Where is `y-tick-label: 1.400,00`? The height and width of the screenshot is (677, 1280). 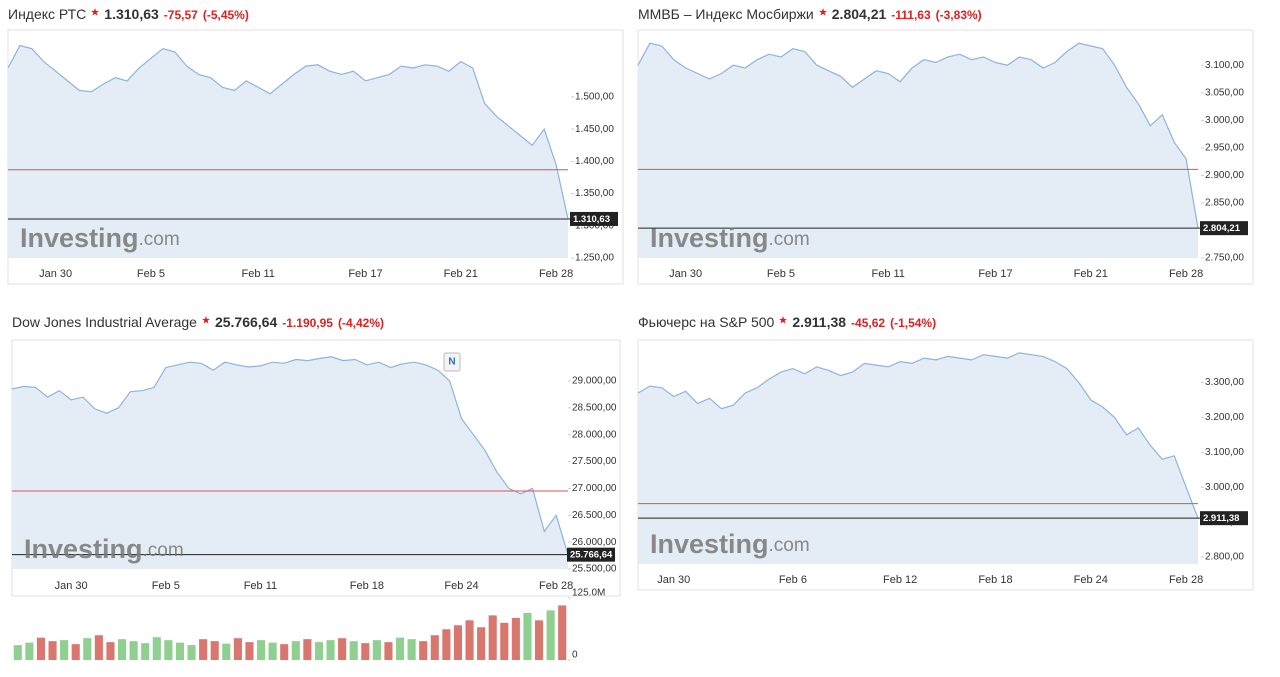 y-tick-label: 1.400,00 is located at coordinates (594, 161).